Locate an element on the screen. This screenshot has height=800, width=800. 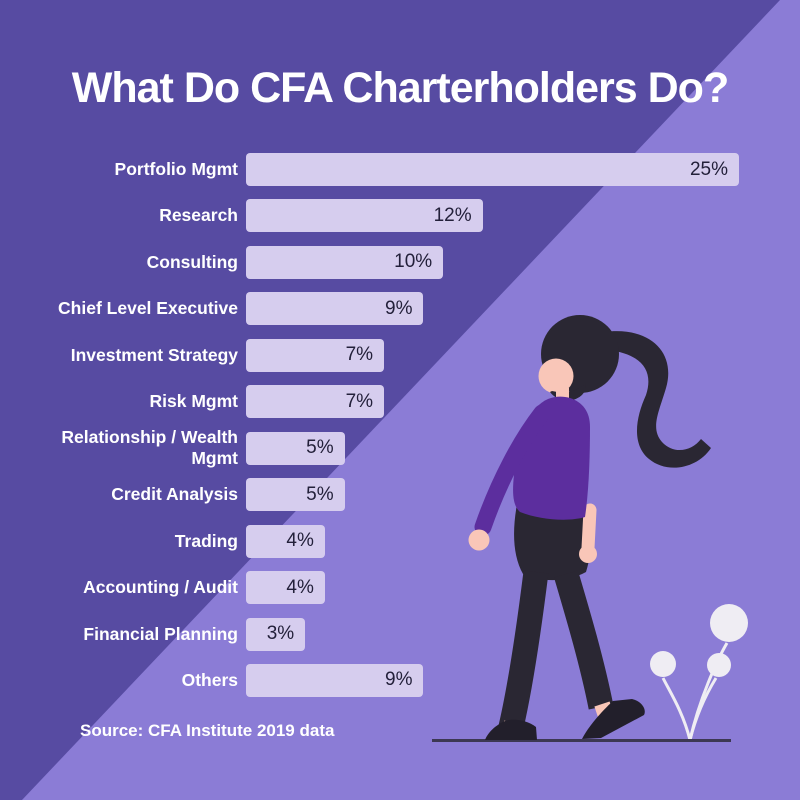
woman-sweater is located at coordinates (551, 458).